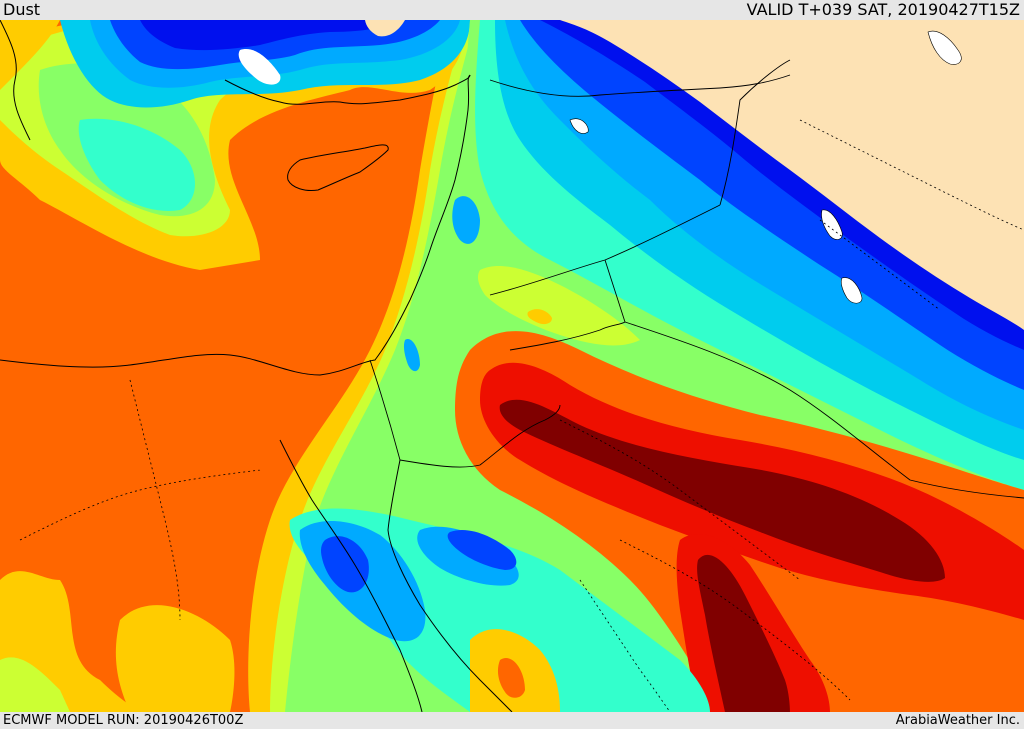 The width and height of the screenshot is (1024, 729). What do you see at coordinates (345, 564) in the screenshot?
I see `field-blue-redsea-w` at bounding box center [345, 564].